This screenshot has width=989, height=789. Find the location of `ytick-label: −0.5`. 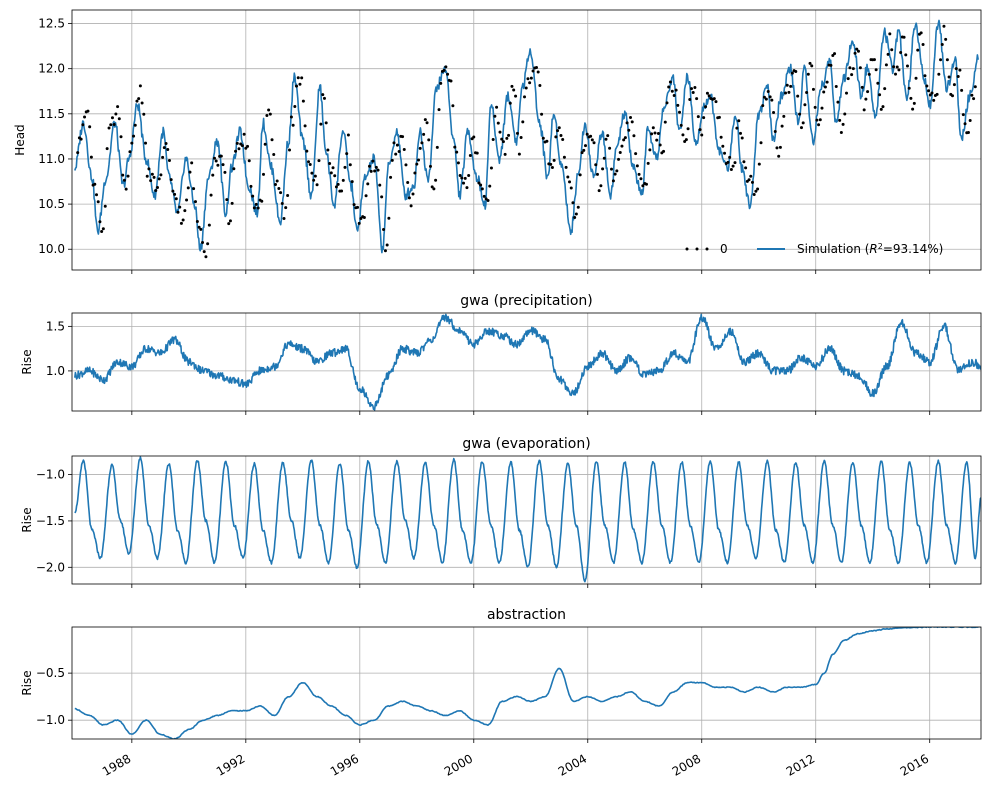

ytick-label: −0.5 is located at coordinates (50, 673).